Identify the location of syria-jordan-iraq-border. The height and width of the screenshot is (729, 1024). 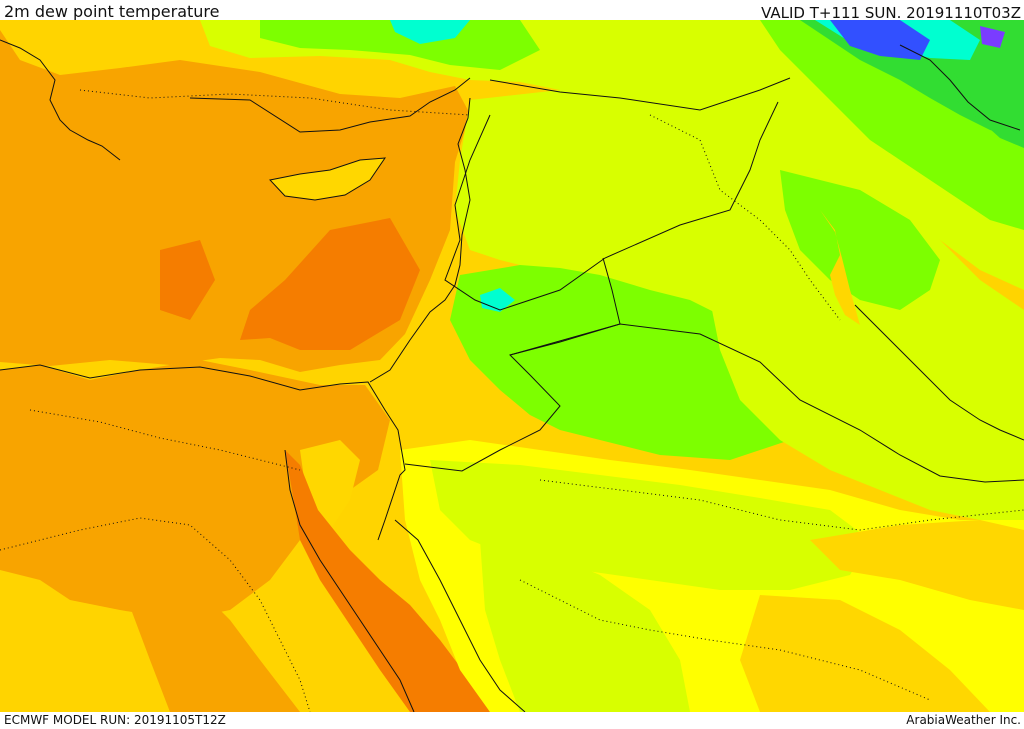
(611, 206).